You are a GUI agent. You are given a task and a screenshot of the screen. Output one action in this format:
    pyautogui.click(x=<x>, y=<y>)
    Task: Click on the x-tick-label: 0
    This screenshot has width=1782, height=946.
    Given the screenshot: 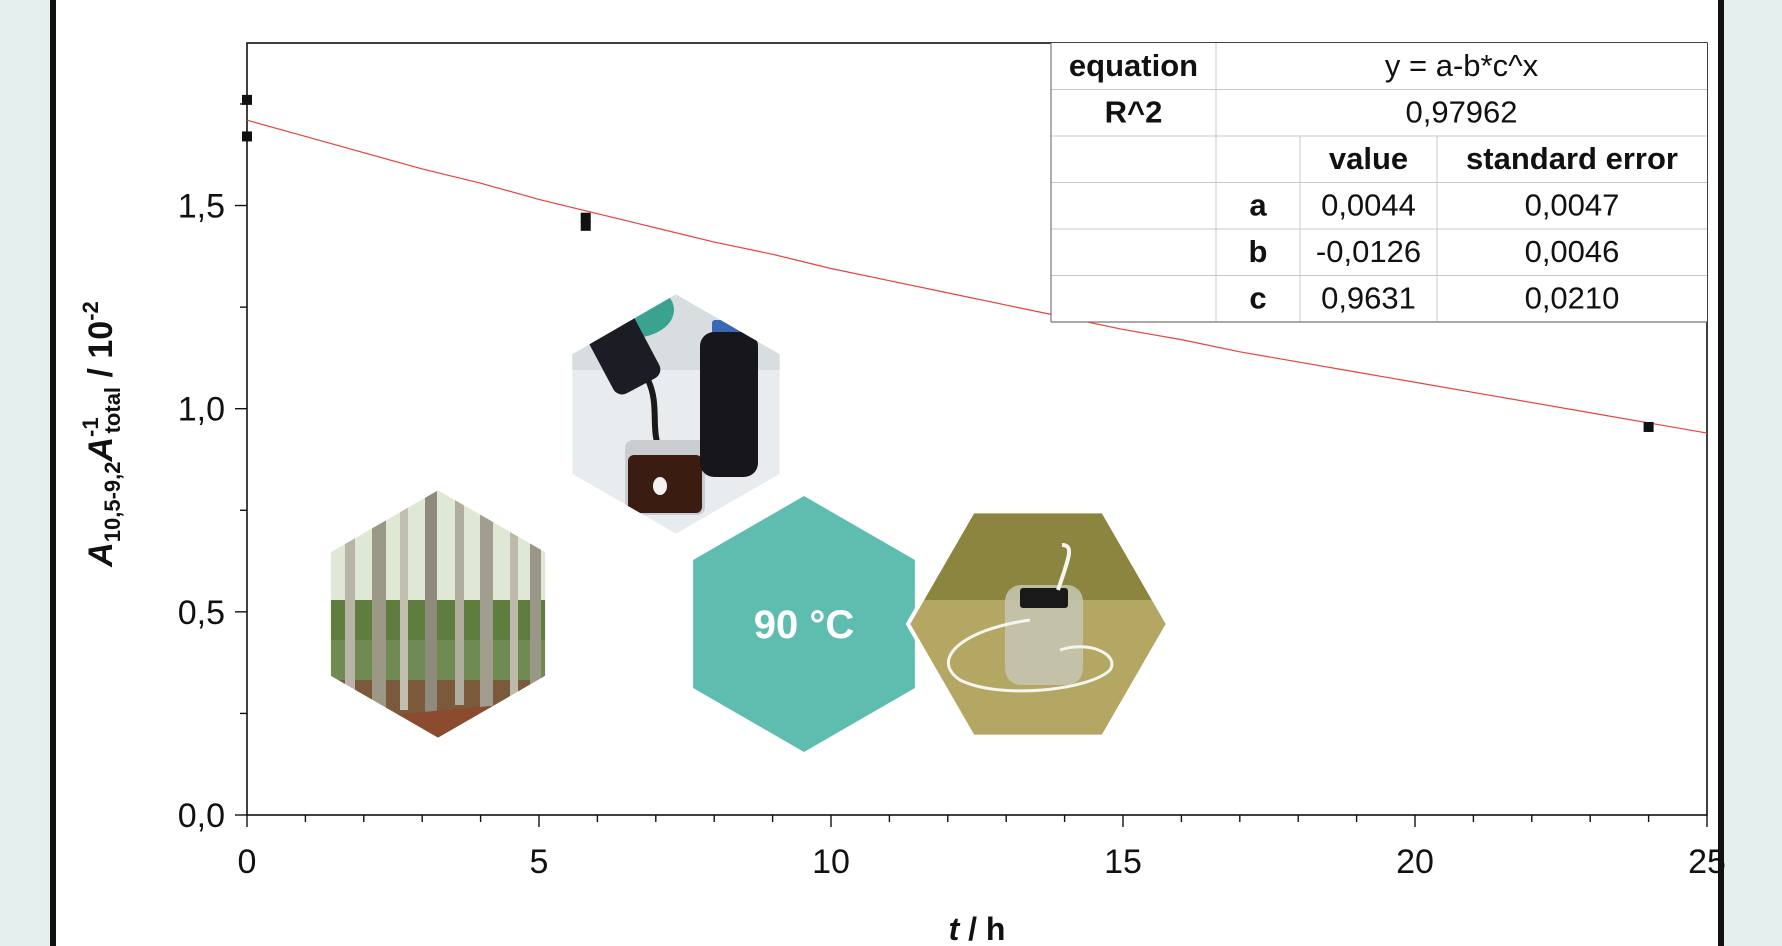 What is the action you would take?
    pyautogui.click(x=247, y=862)
    